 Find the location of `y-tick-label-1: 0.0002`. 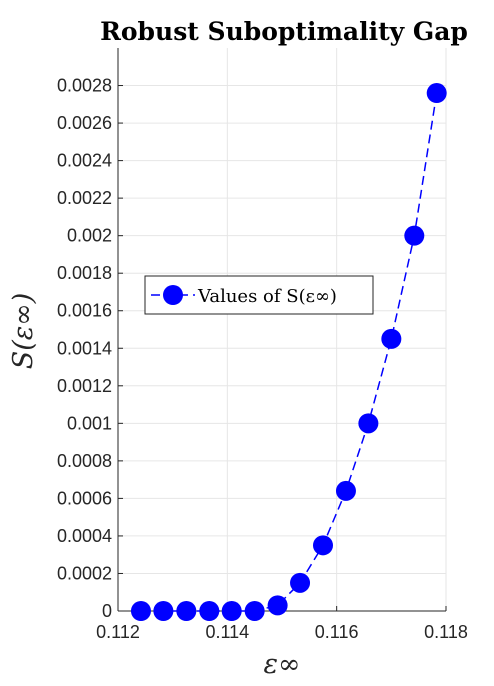

y-tick-label-1: 0.0002 is located at coordinates (84, 573).